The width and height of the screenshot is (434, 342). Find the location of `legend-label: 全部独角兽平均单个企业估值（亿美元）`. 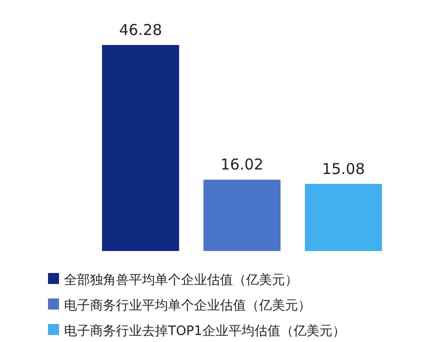

legend-label: 全部独角兽平均单个企业估值（亿美元） is located at coordinates (181, 280).